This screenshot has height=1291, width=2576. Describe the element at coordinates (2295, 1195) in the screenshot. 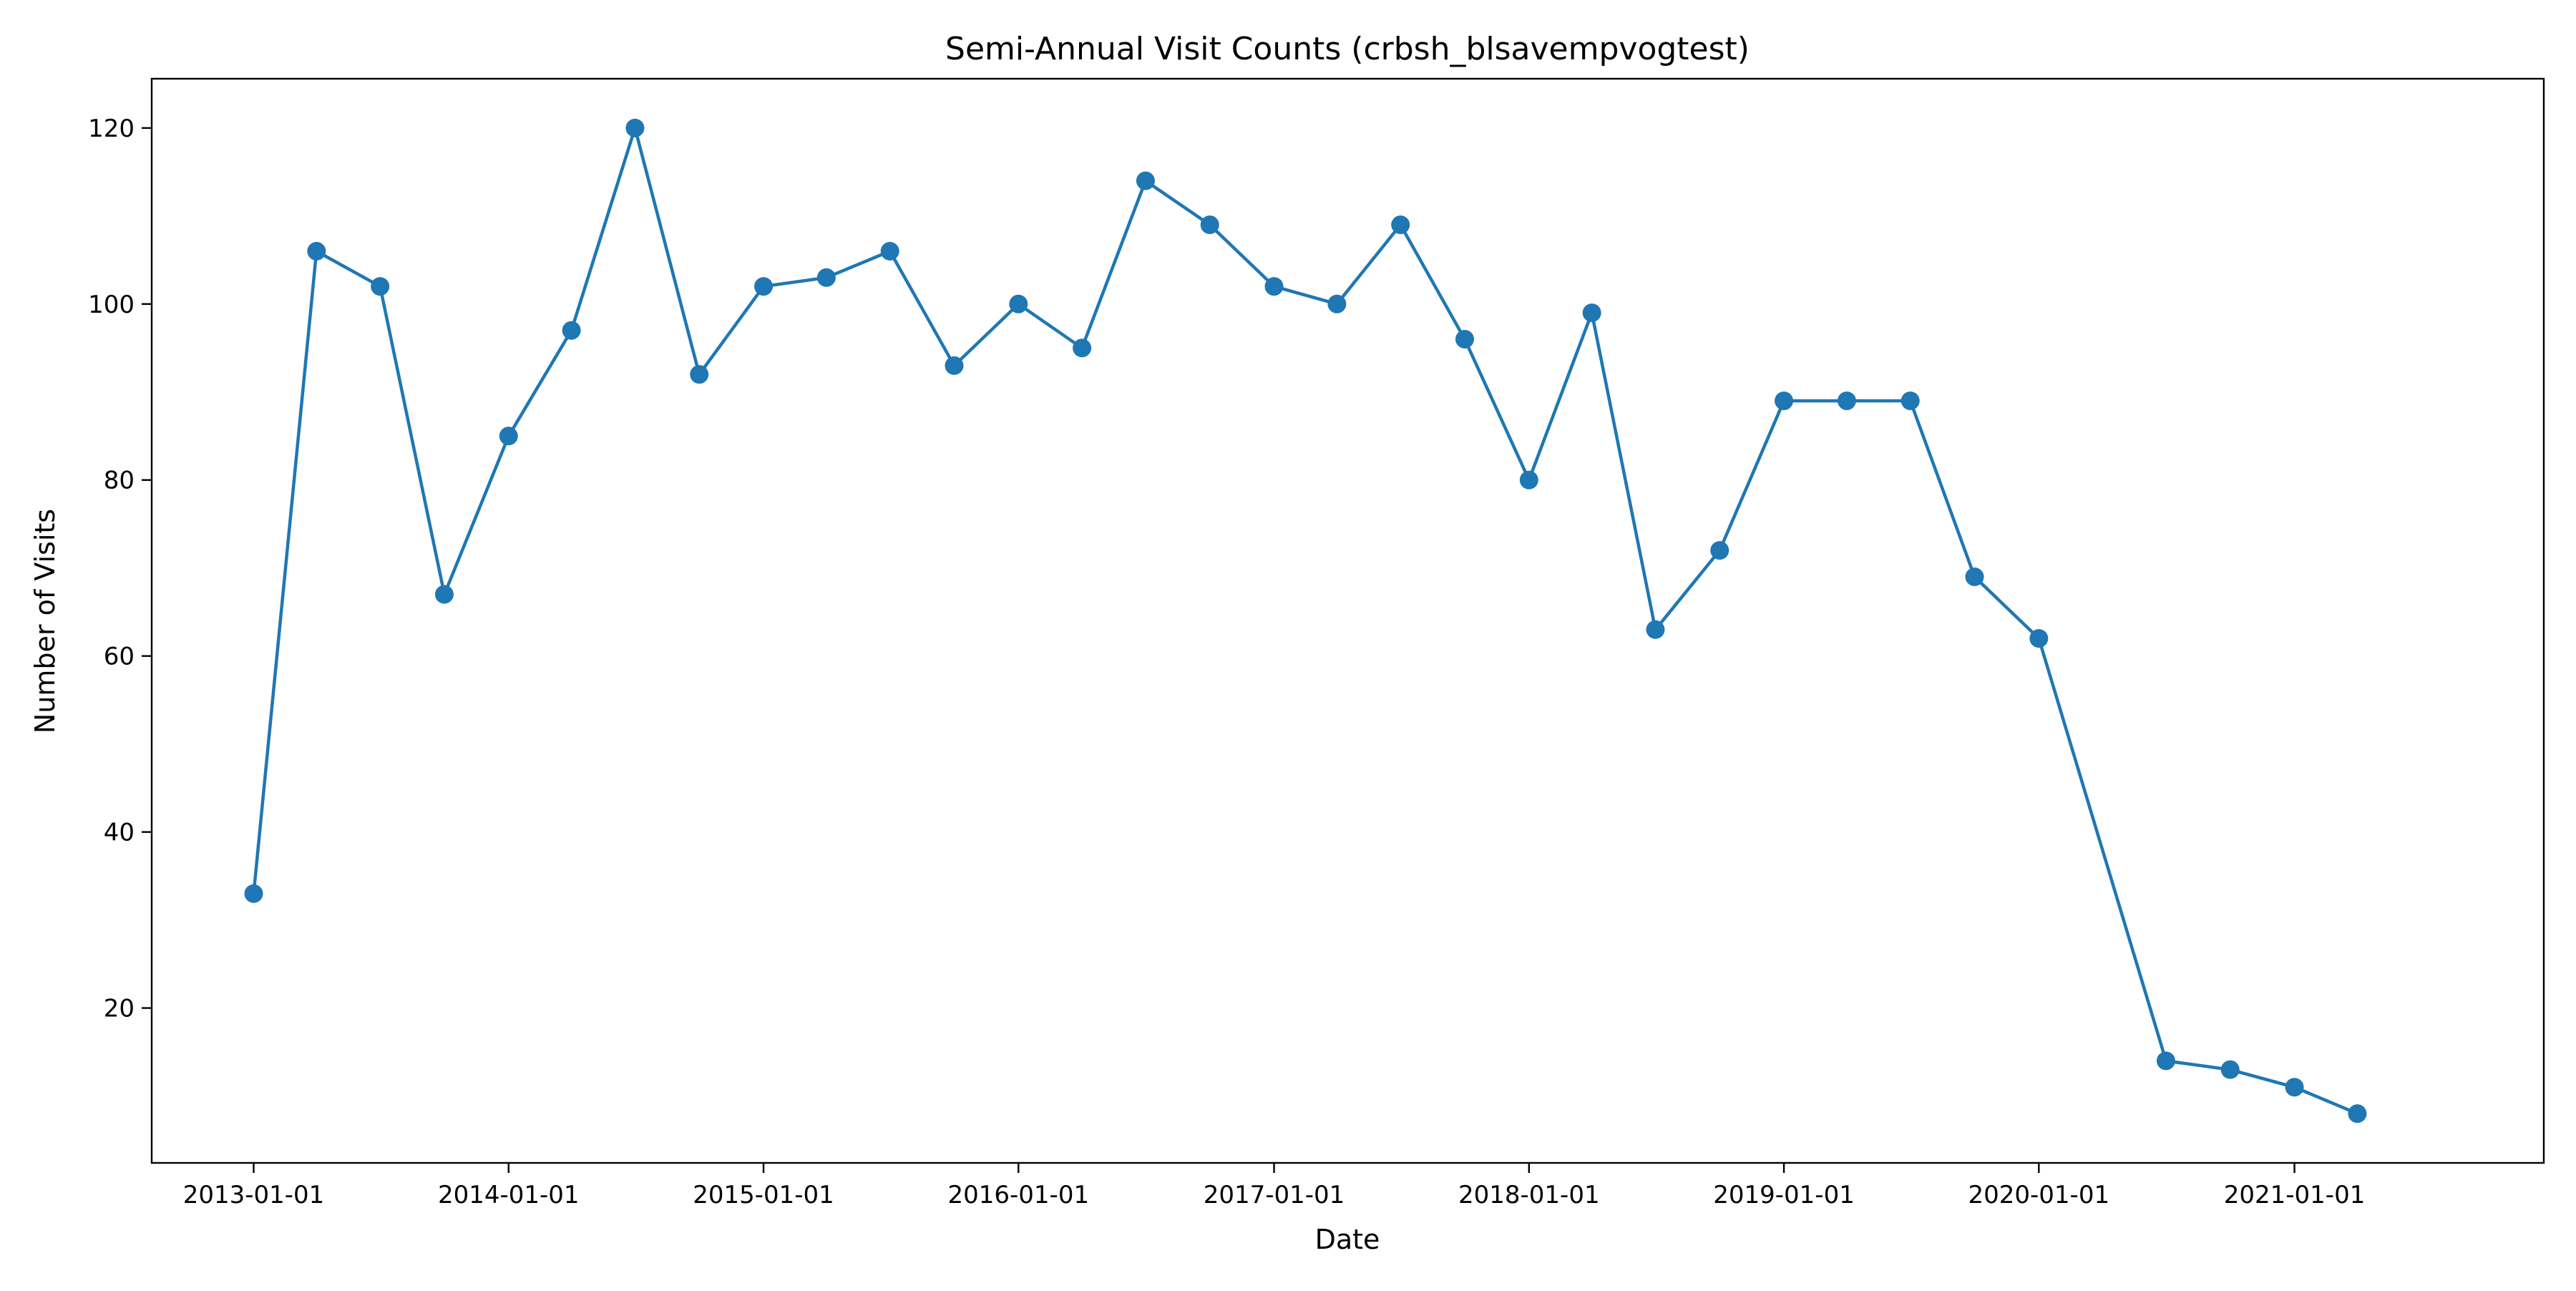

I see `x-tick-label-8: 2021-01-01` at that location.